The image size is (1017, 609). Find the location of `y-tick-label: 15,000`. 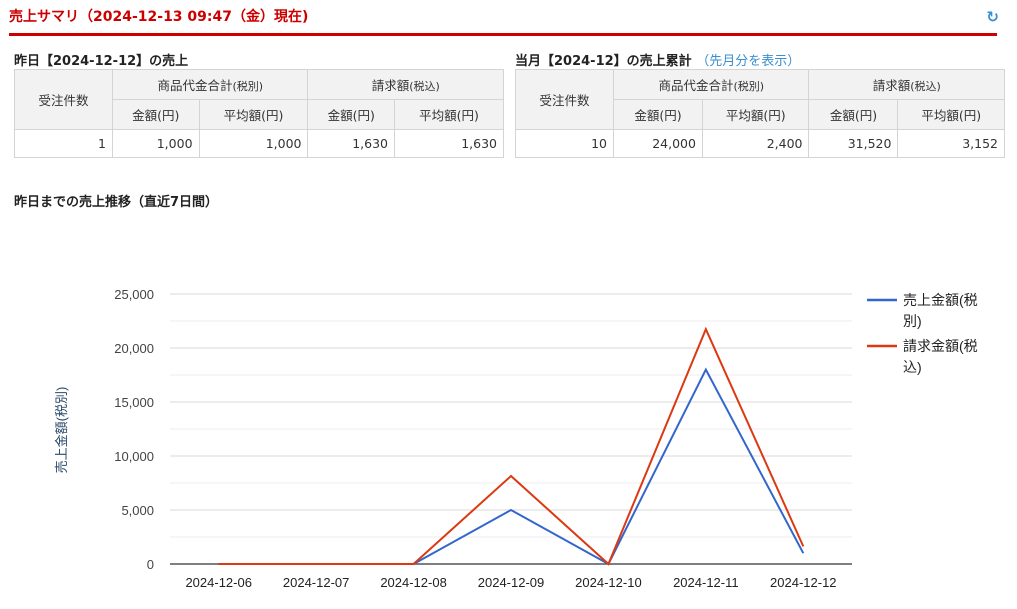

y-tick-label: 15,000 is located at coordinates (134, 402).